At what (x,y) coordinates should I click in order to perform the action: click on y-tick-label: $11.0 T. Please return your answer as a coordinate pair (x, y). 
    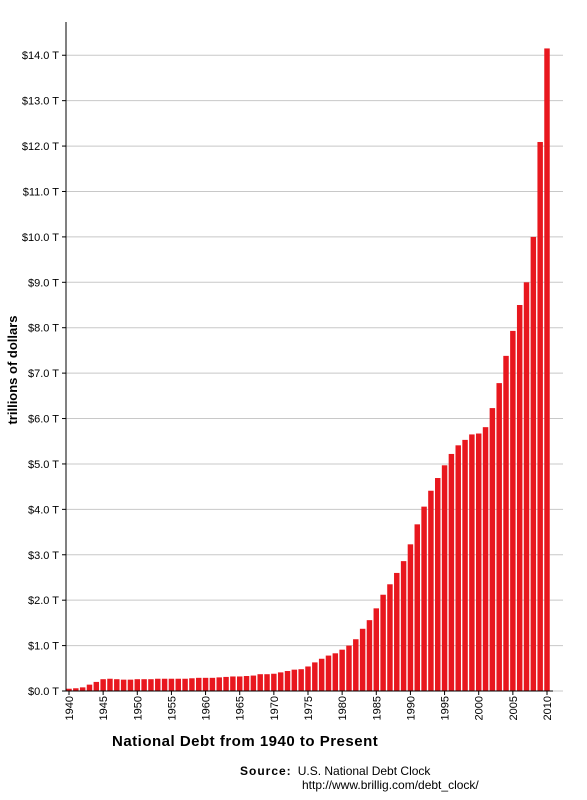
    Looking at the image, I should click on (41, 192).